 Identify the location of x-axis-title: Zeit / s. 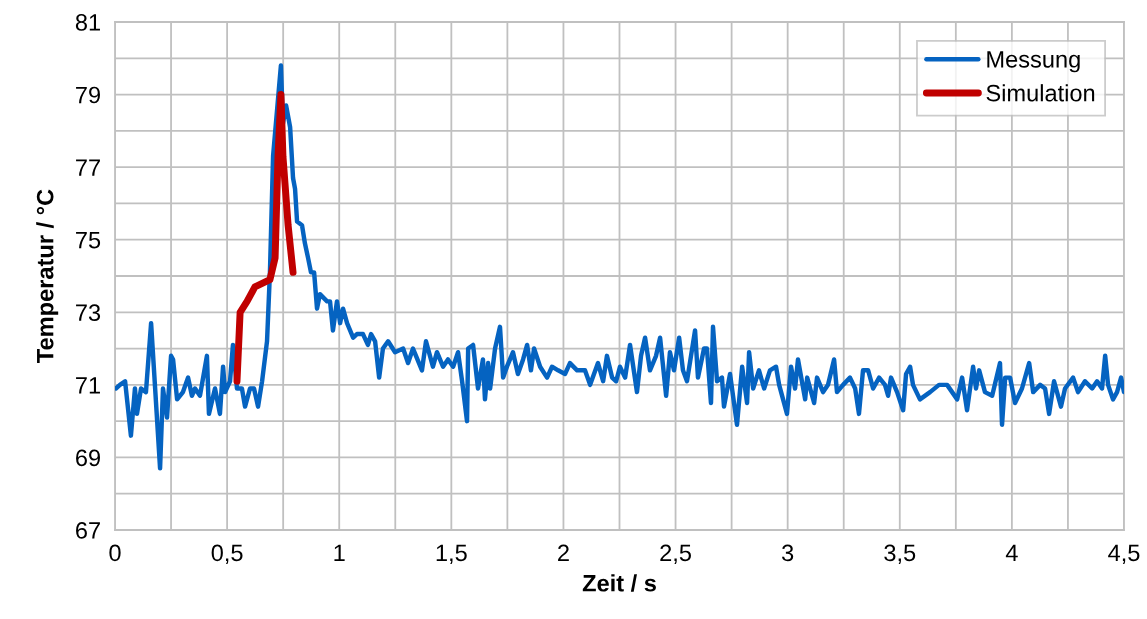
(619, 583).